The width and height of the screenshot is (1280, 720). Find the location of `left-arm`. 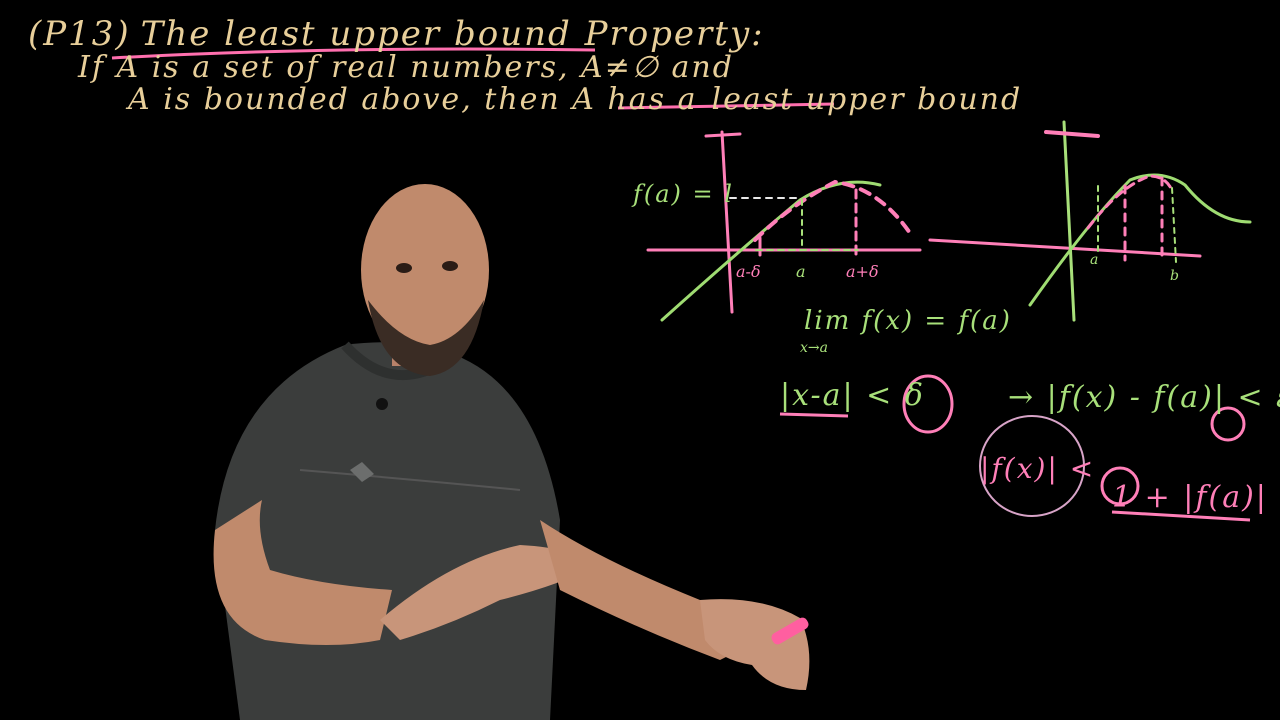

left-arm is located at coordinates (302, 572).